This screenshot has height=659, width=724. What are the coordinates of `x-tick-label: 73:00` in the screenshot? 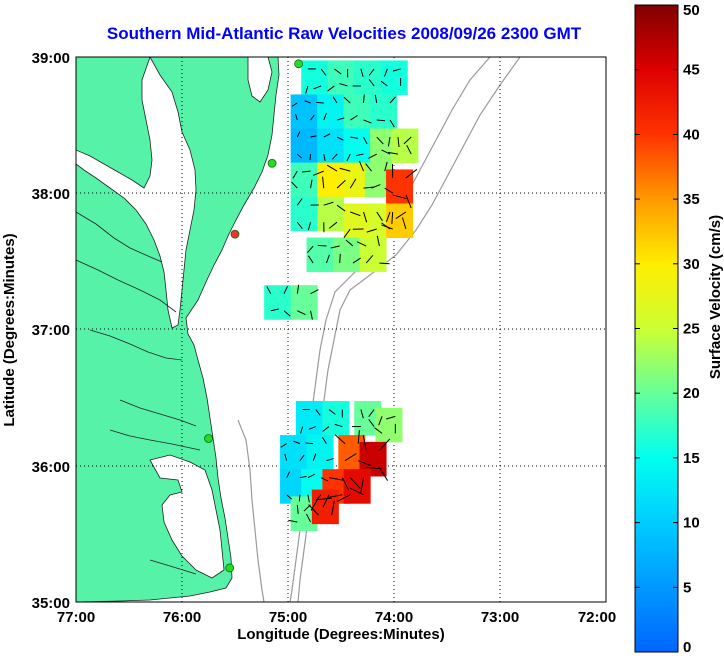 It's located at (500, 617).